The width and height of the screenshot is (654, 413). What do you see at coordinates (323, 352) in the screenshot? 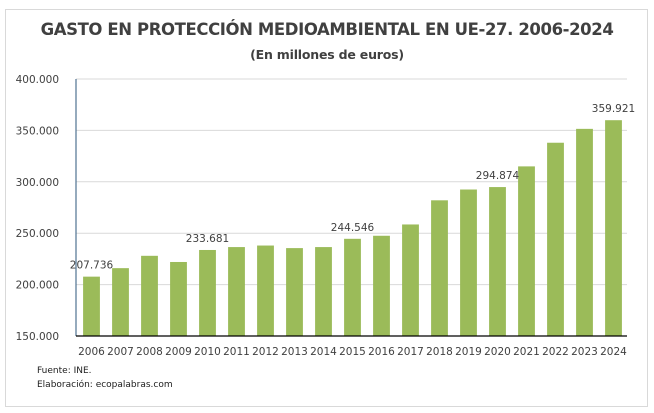
I see `x-tick-label: 2014` at bounding box center [323, 352].